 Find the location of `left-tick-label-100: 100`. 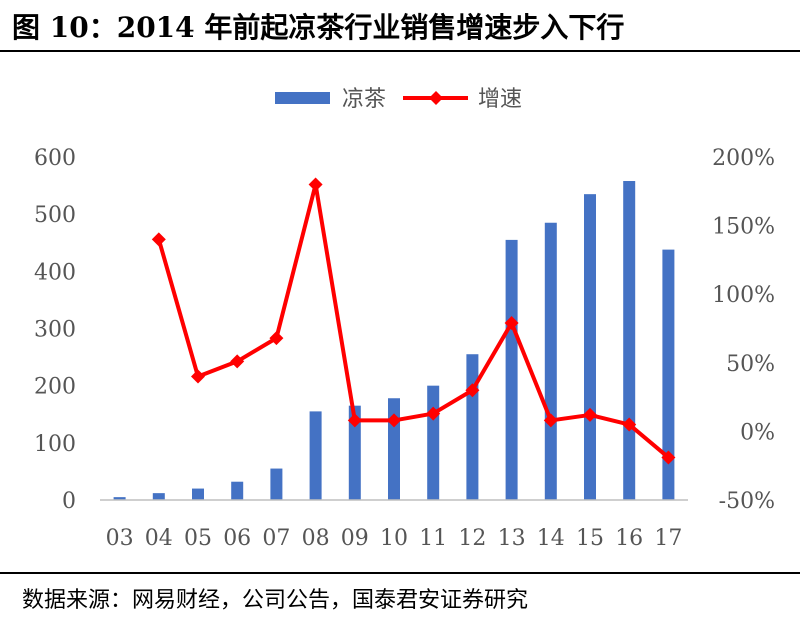

left-tick-label-100: 100 is located at coordinates (55, 444).